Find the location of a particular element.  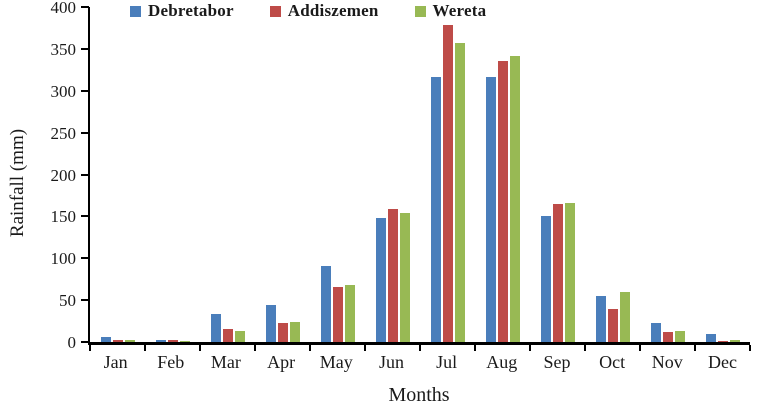

bar-wereta-mar is located at coordinates (239, 336).